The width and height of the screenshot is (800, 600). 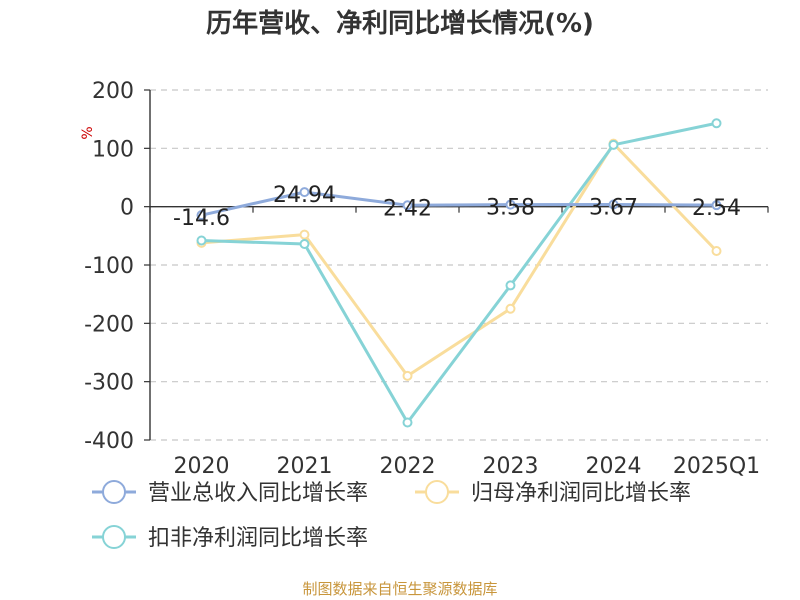 What do you see at coordinates (258, 538) in the screenshot?
I see `legend-label: 扣非净利润同比增长率` at bounding box center [258, 538].